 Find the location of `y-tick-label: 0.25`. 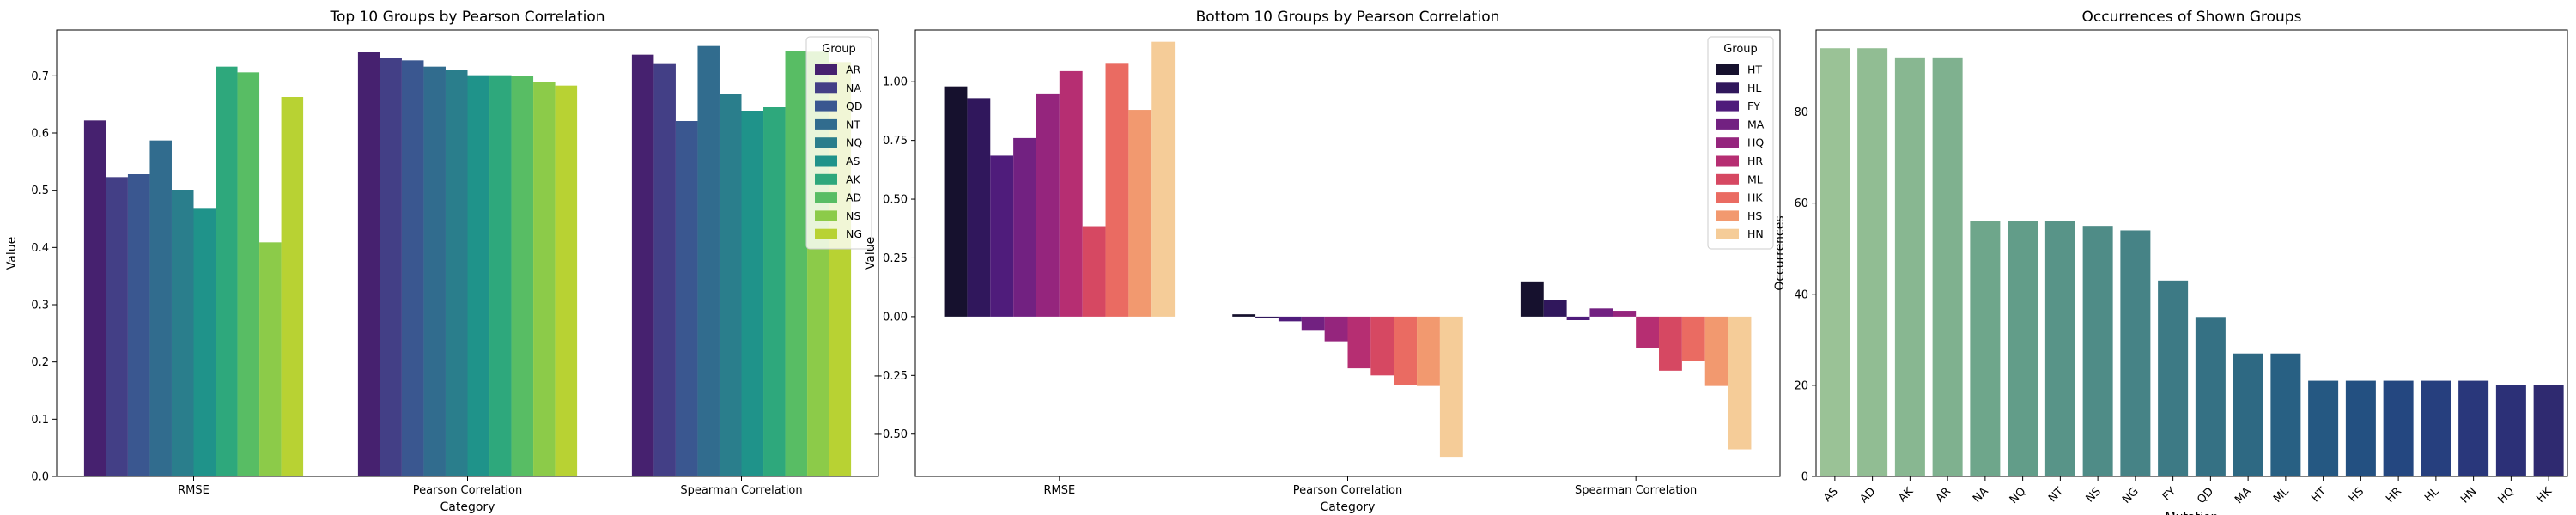

y-tick-label: 0.25 is located at coordinates (896, 258).